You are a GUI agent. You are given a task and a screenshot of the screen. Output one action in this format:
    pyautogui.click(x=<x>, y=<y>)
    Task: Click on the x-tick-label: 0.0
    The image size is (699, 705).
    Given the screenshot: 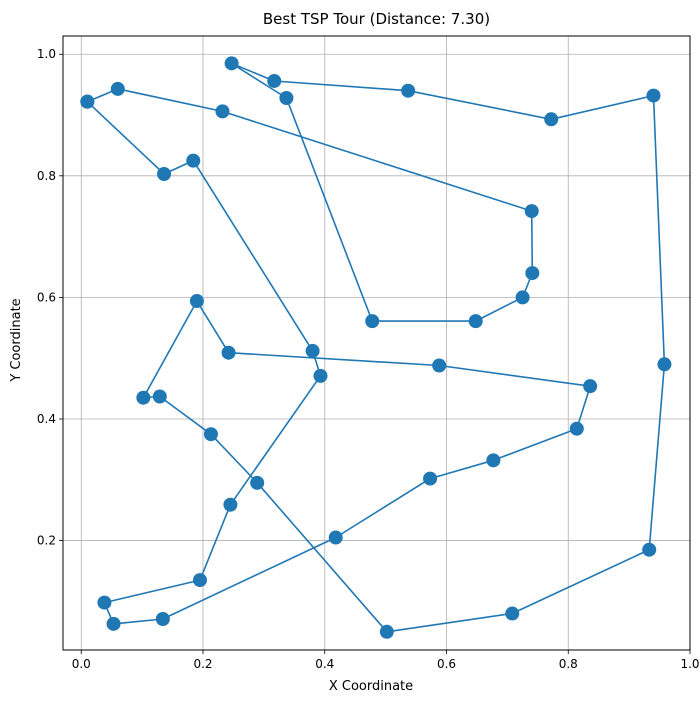 What is the action you would take?
    pyautogui.click(x=81, y=664)
    